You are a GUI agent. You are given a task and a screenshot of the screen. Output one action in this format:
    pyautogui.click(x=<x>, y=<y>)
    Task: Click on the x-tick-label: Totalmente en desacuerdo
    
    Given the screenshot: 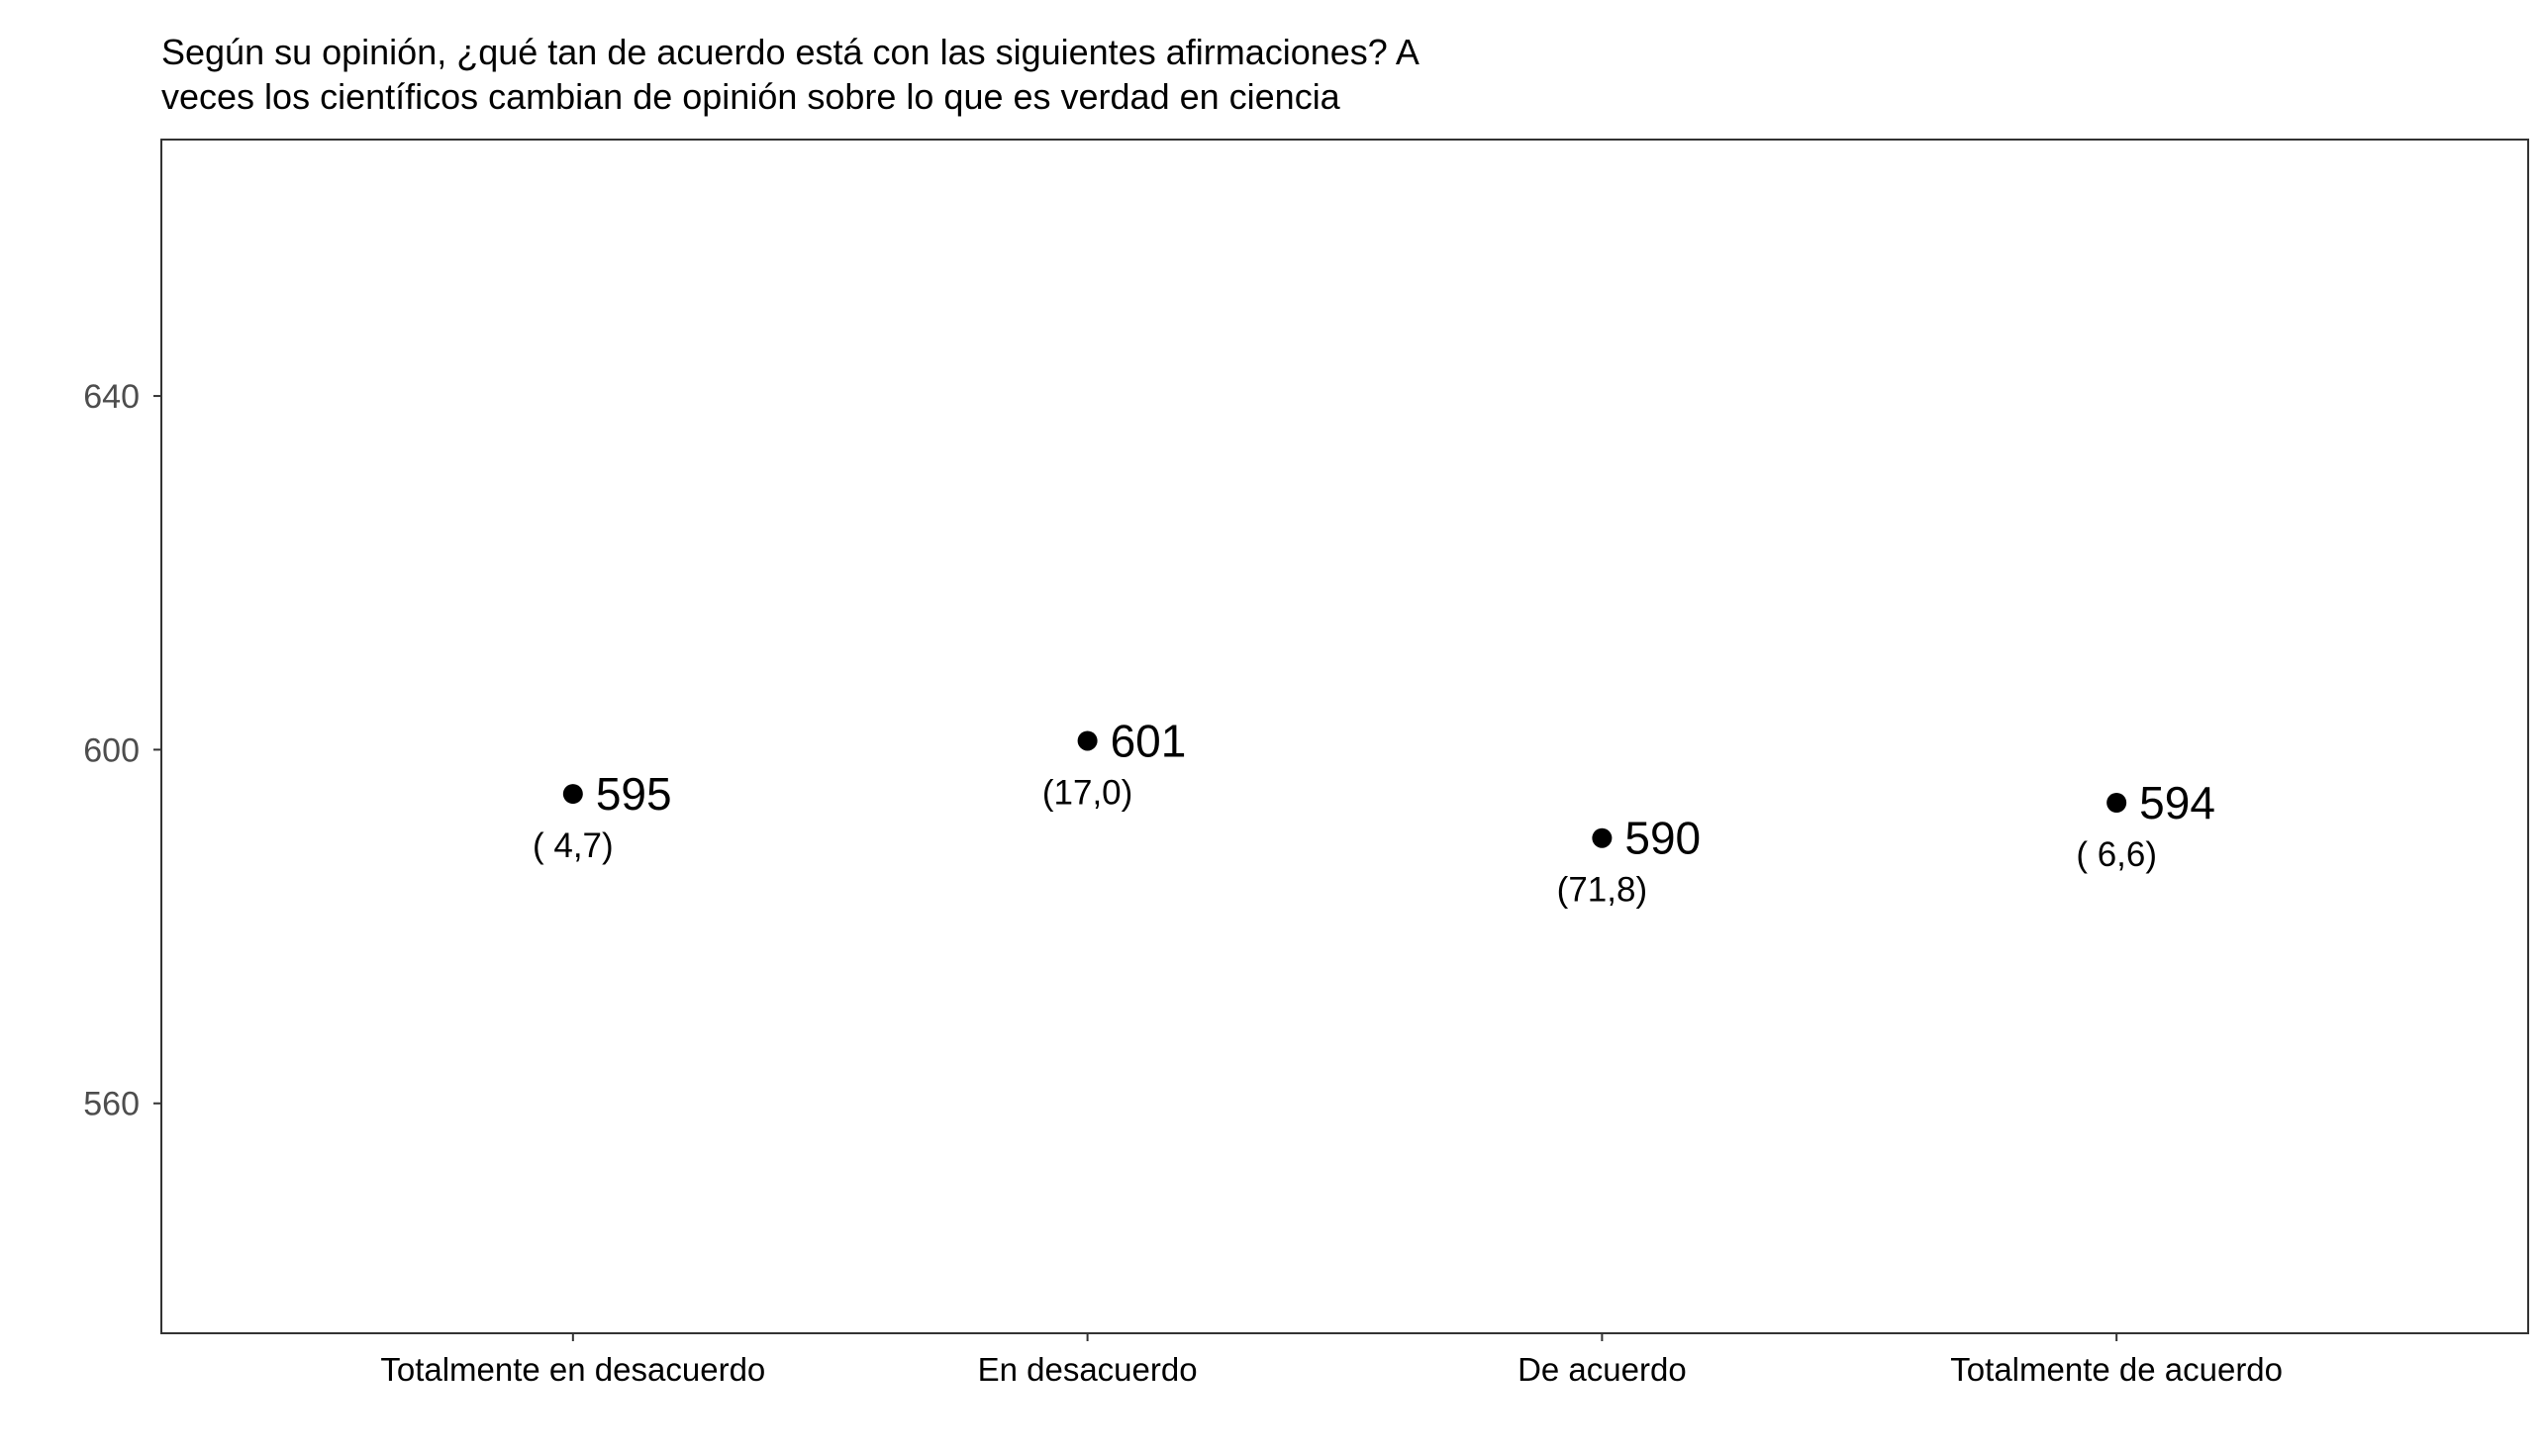 What is the action you would take?
    pyautogui.click(x=572, y=1369)
    